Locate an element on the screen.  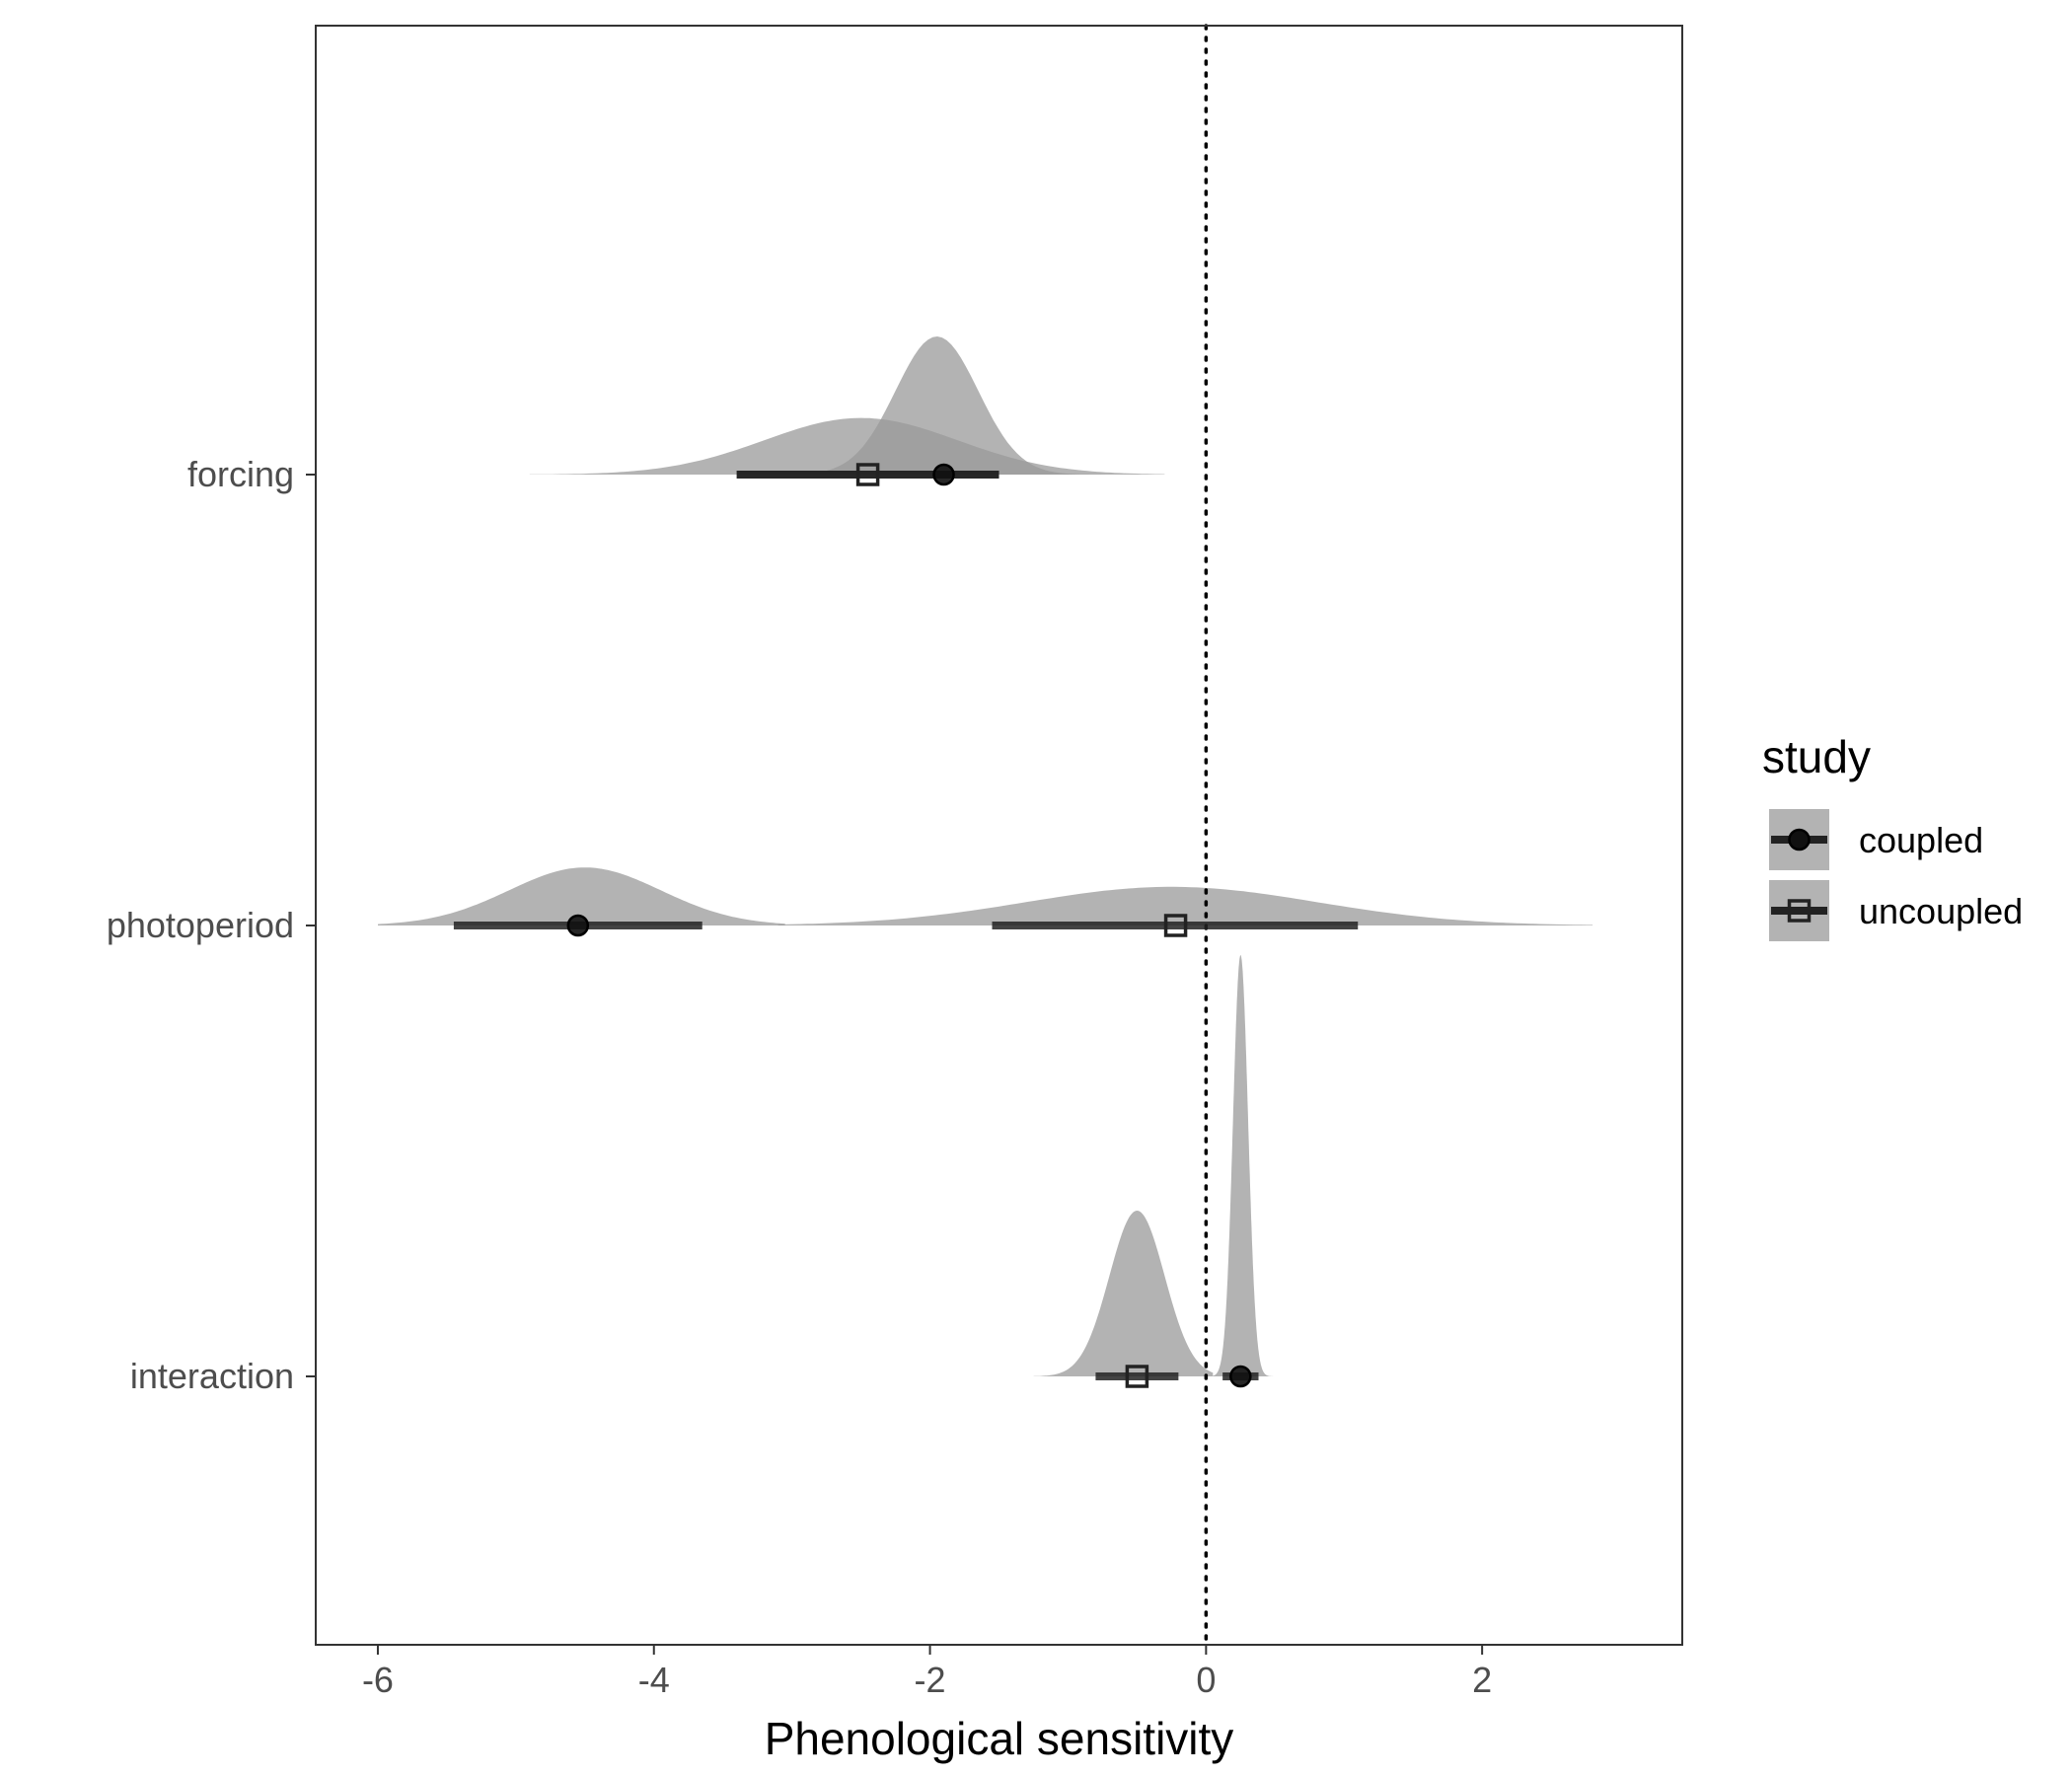
legend: study coupled uncoupled is located at coordinates (1892, 836).